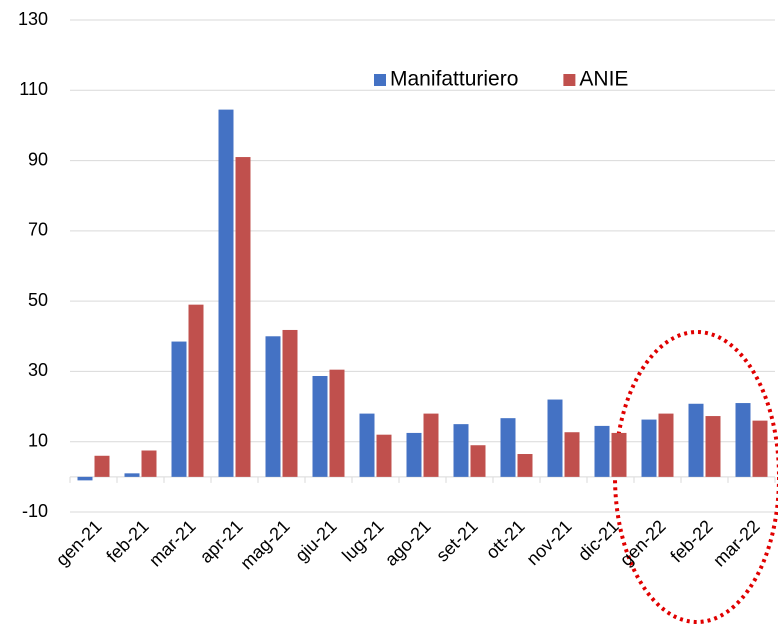  What do you see at coordinates (454, 79) in the screenshot?
I see `legend-label: Manifatturiero` at bounding box center [454, 79].